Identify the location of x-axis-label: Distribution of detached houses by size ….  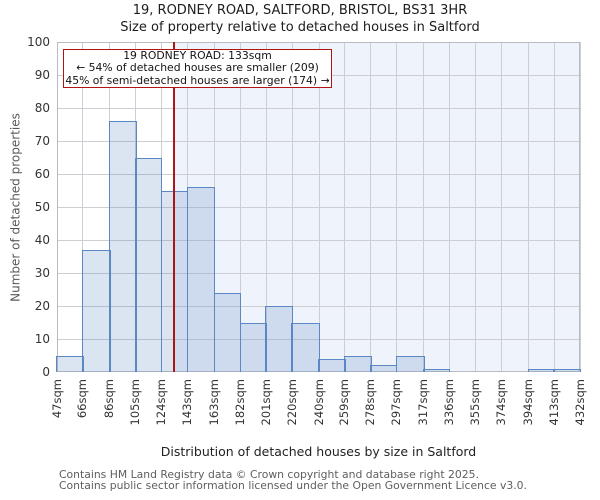
(318, 451).